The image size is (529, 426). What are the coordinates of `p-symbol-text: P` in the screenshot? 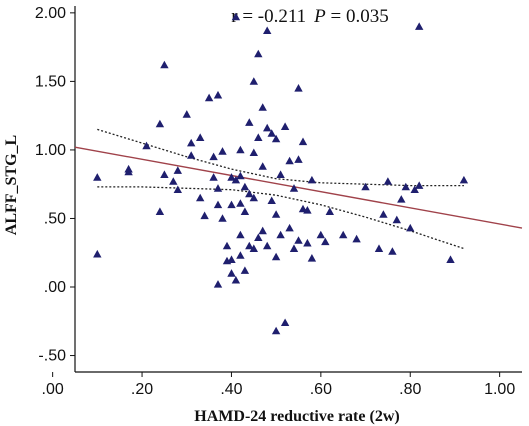 It's located at (319, 16).